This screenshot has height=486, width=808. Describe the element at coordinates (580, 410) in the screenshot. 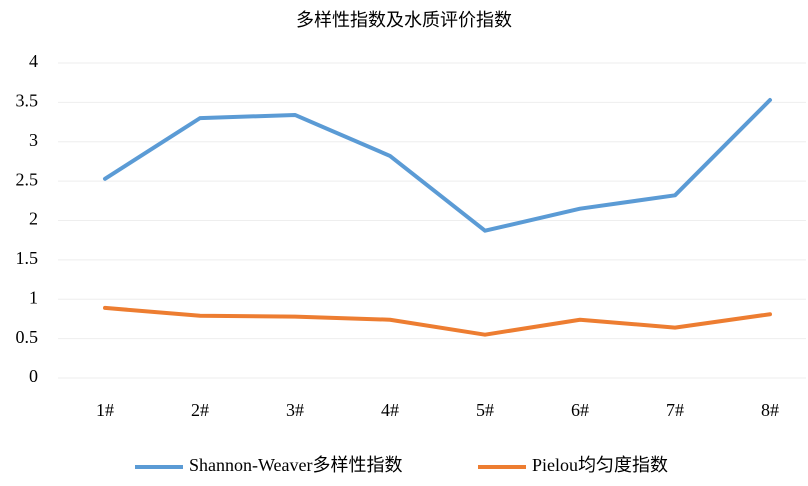

I see `x-tick-label: 6#` at that location.